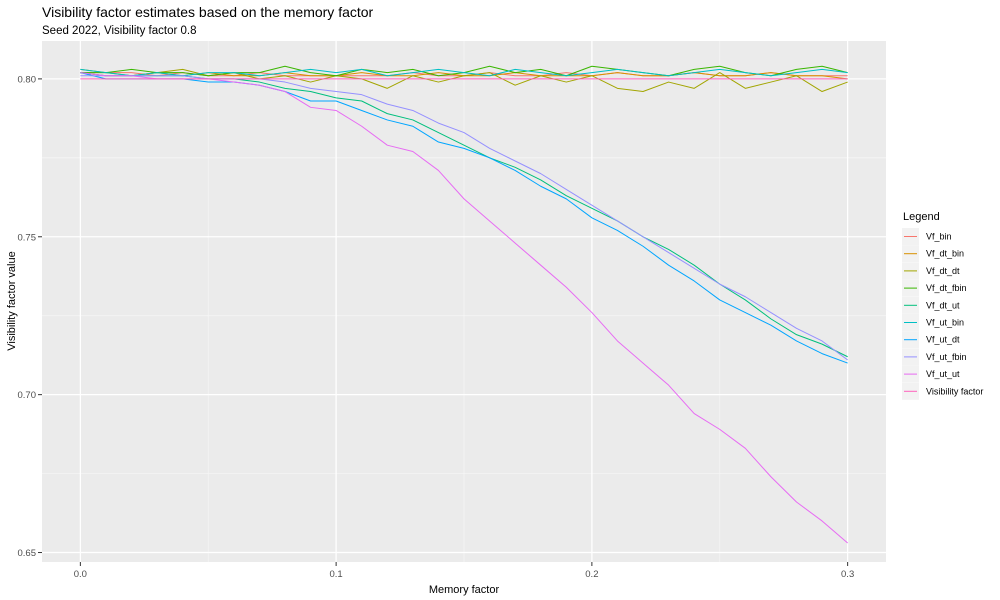 The height and width of the screenshot is (600, 1000). What do you see at coordinates (27, 395) in the screenshot?
I see `y-tick-label: 0.70` at bounding box center [27, 395].